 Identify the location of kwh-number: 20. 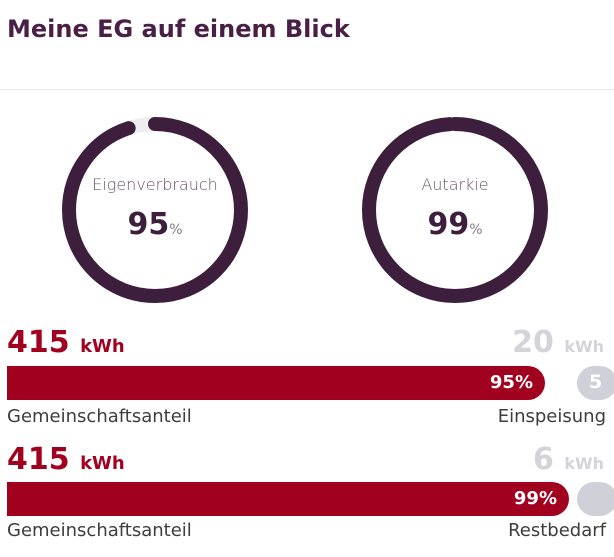
(533, 342).